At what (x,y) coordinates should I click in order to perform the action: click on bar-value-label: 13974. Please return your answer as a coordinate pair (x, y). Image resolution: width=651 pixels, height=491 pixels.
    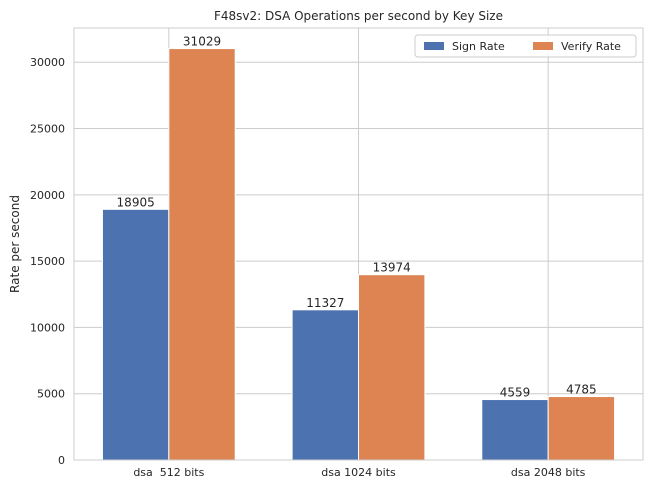
    Looking at the image, I should click on (392, 268).